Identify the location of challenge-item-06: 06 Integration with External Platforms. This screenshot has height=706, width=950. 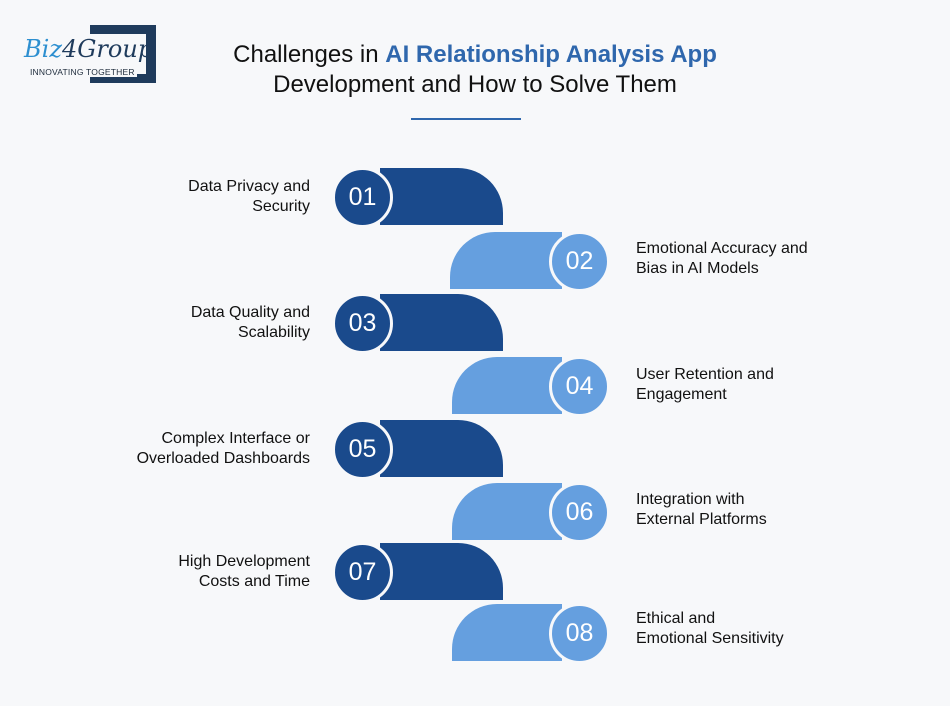
(475, 512).